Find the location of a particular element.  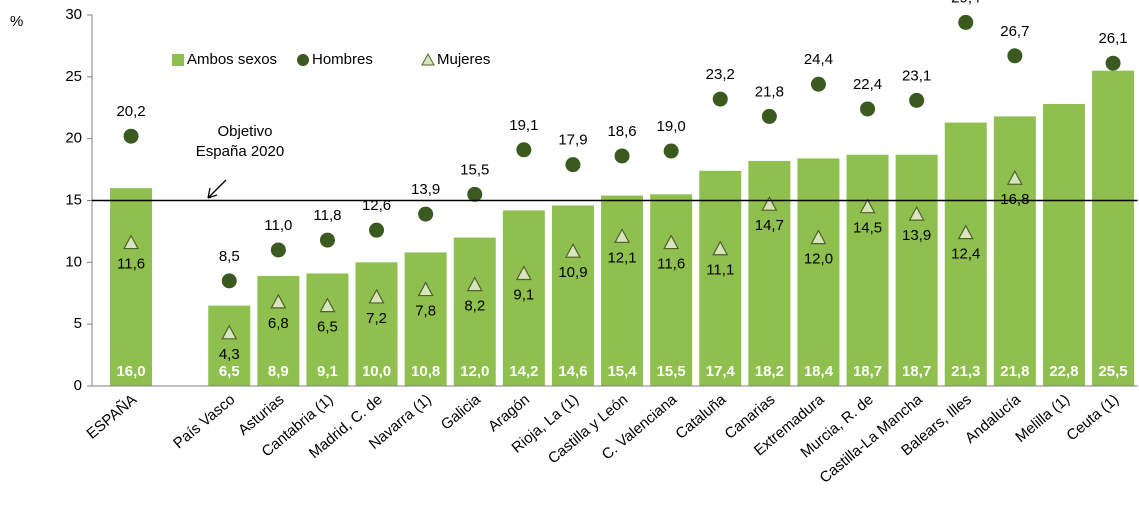

point-label: 19,1 is located at coordinates (523, 125).